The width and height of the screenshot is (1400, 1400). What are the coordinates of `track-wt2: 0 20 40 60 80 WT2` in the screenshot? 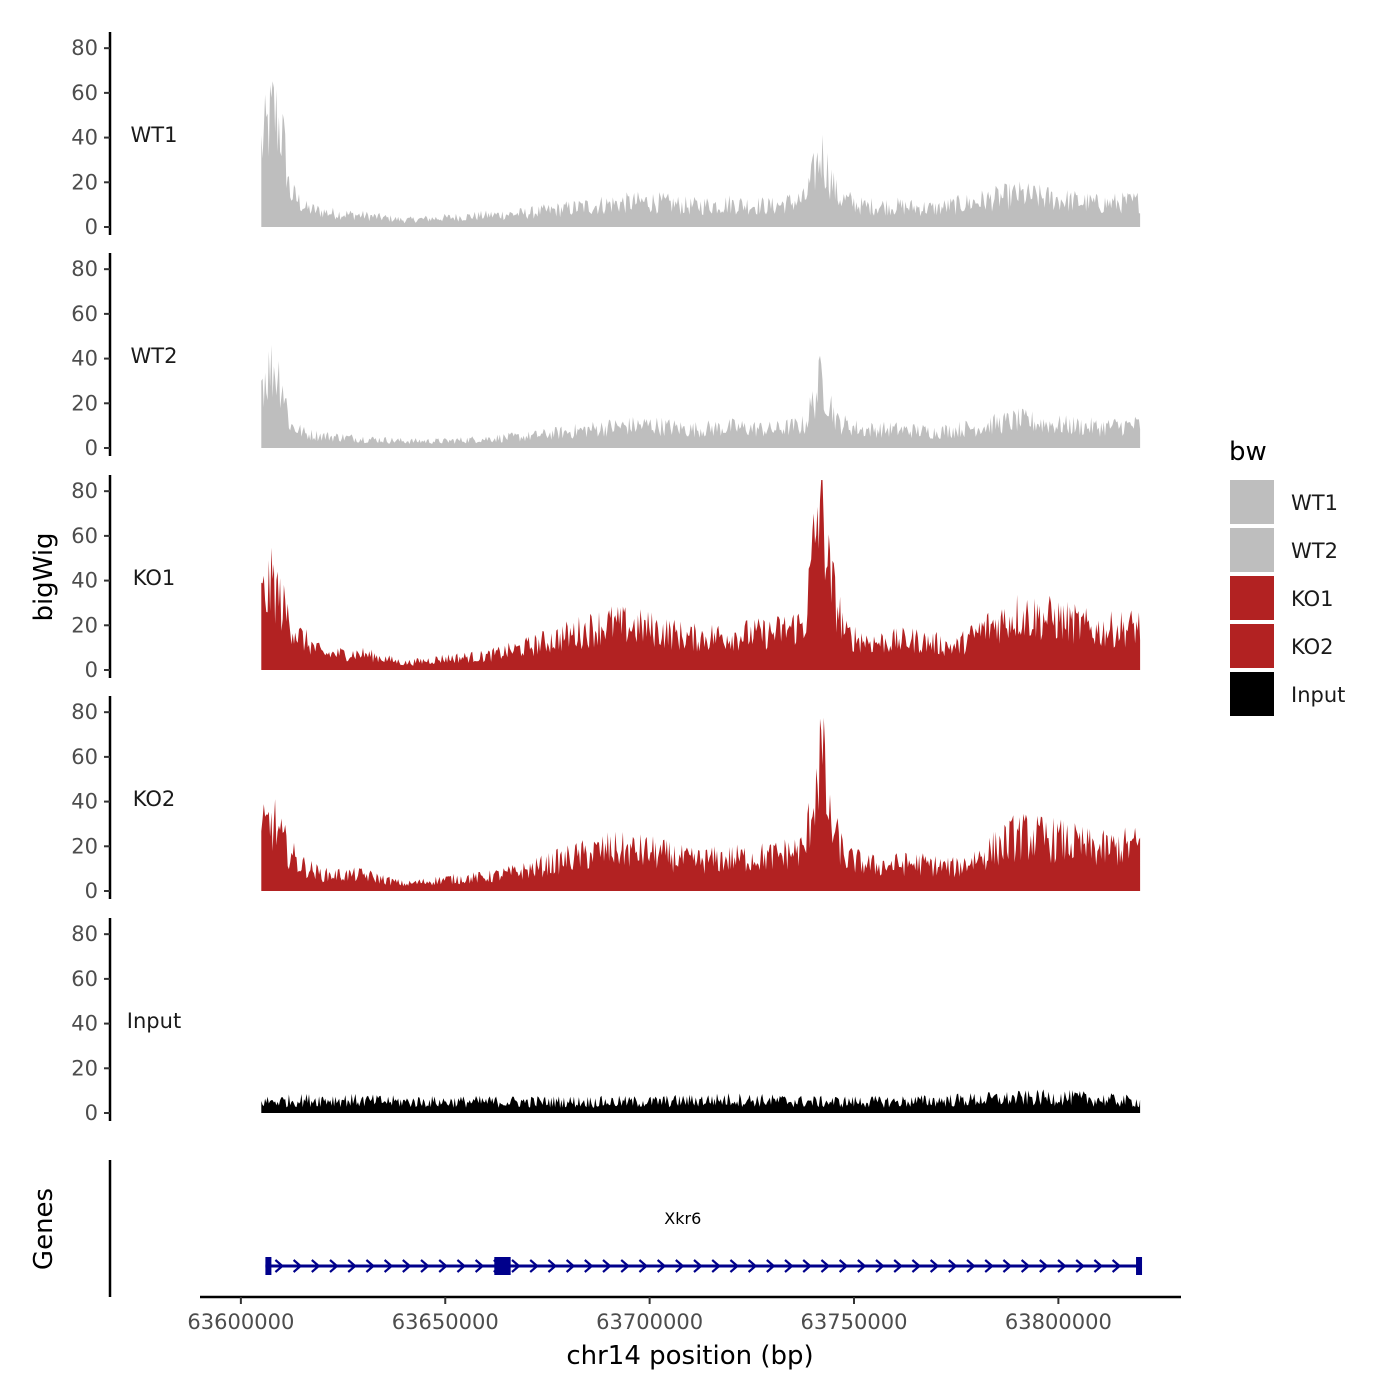 It's located at (606, 356).